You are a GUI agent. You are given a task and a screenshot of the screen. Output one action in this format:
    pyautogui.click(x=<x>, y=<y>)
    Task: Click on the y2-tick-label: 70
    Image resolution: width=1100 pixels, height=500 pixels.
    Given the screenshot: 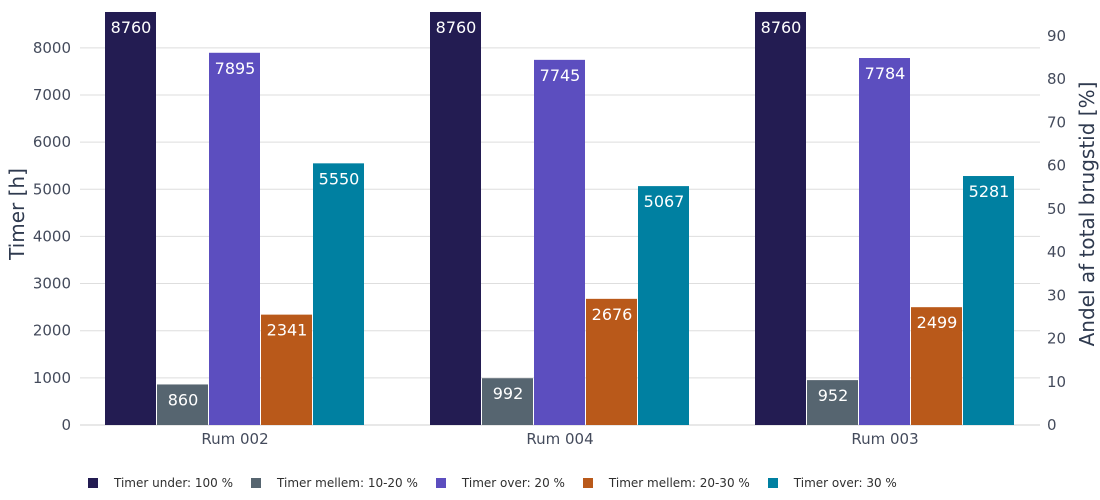 What is the action you would take?
    pyautogui.click(x=1056, y=122)
    